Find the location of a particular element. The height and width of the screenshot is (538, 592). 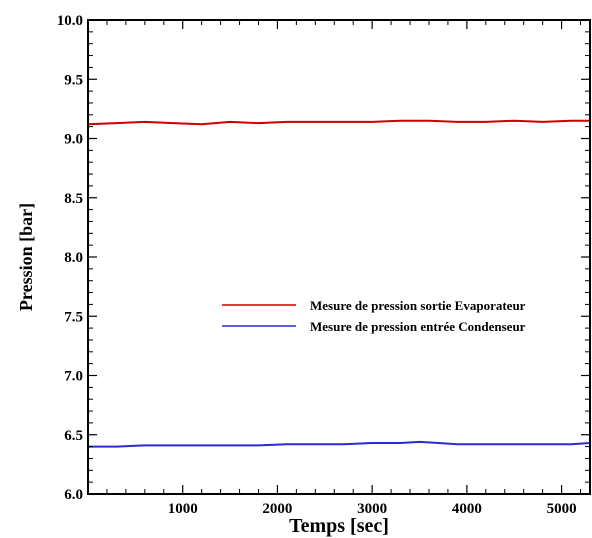

y-tick-label: 6.5 is located at coordinates (73, 436).